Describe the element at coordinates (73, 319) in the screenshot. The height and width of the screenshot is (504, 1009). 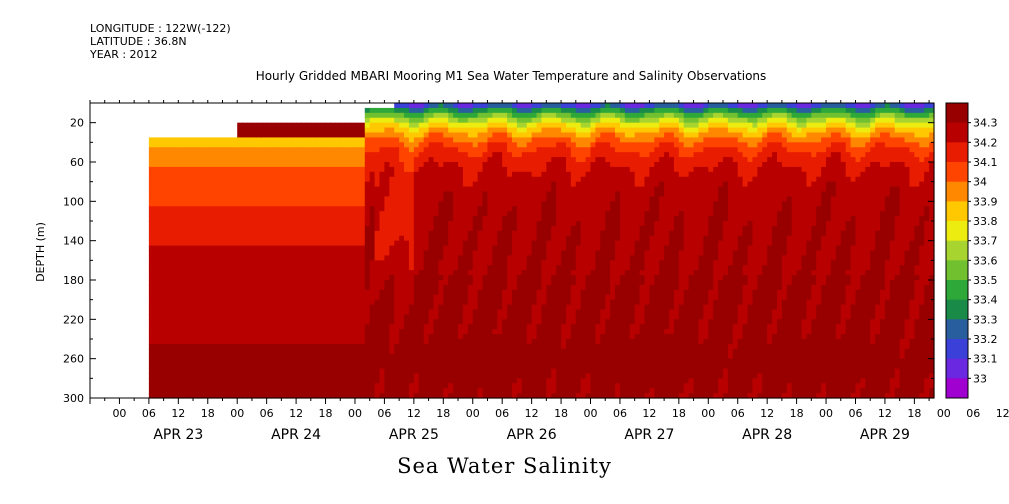
I see `y-tick-label: 220` at that location.